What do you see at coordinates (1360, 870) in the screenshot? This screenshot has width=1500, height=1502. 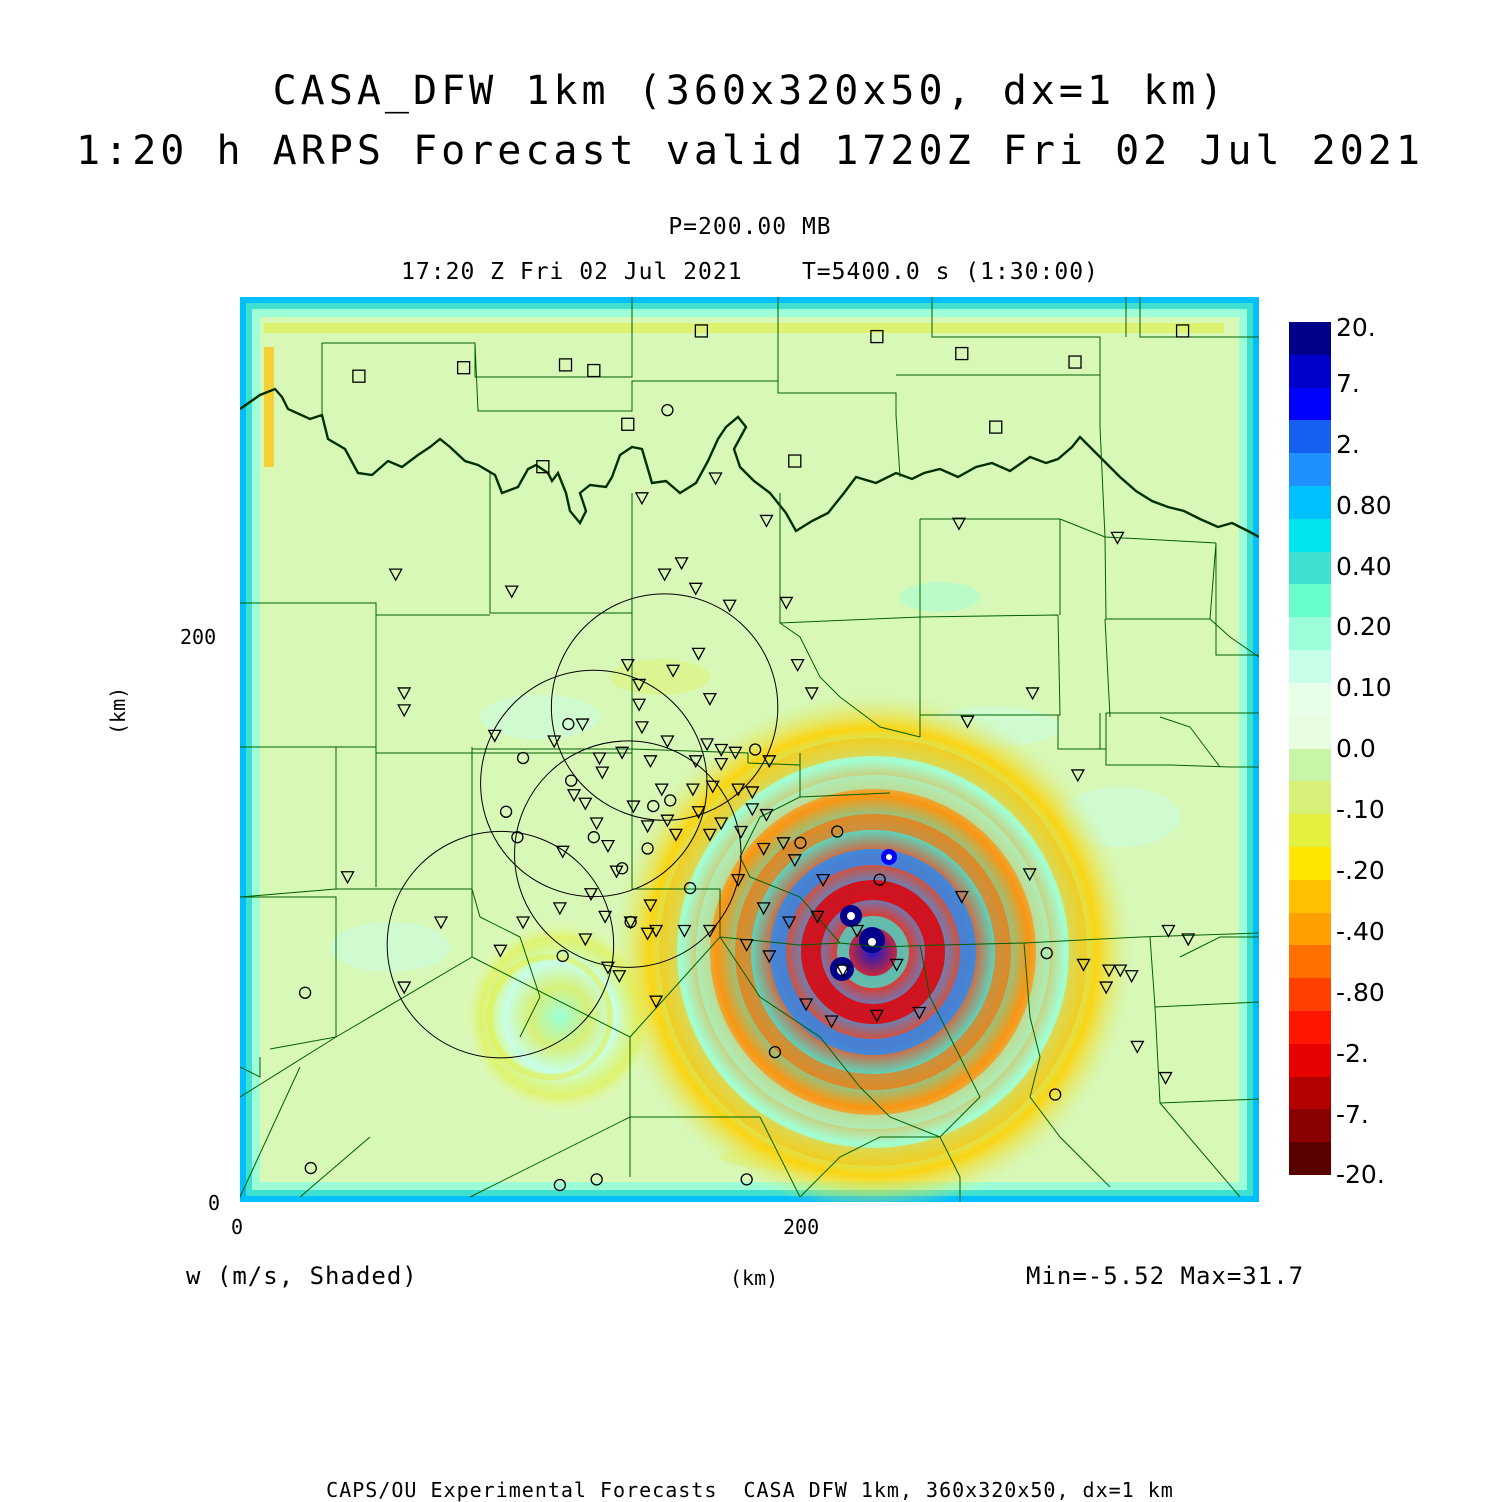 I see `colorbar-label: -.20` at bounding box center [1360, 870].